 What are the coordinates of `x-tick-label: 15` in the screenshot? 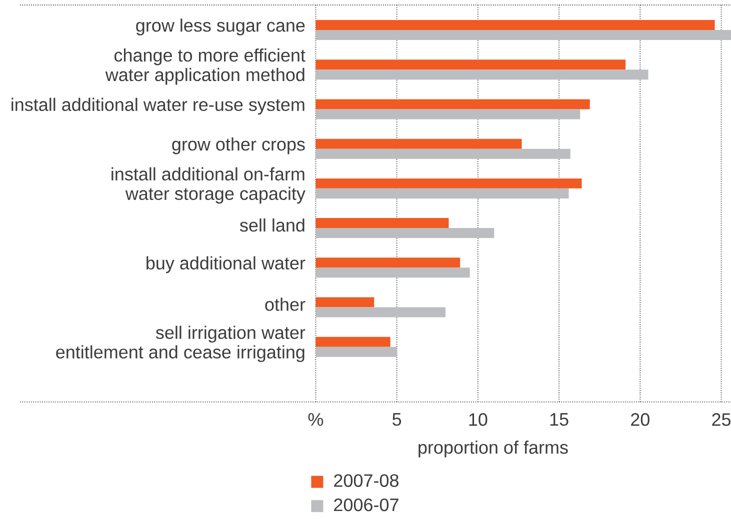 It's located at (559, 419).